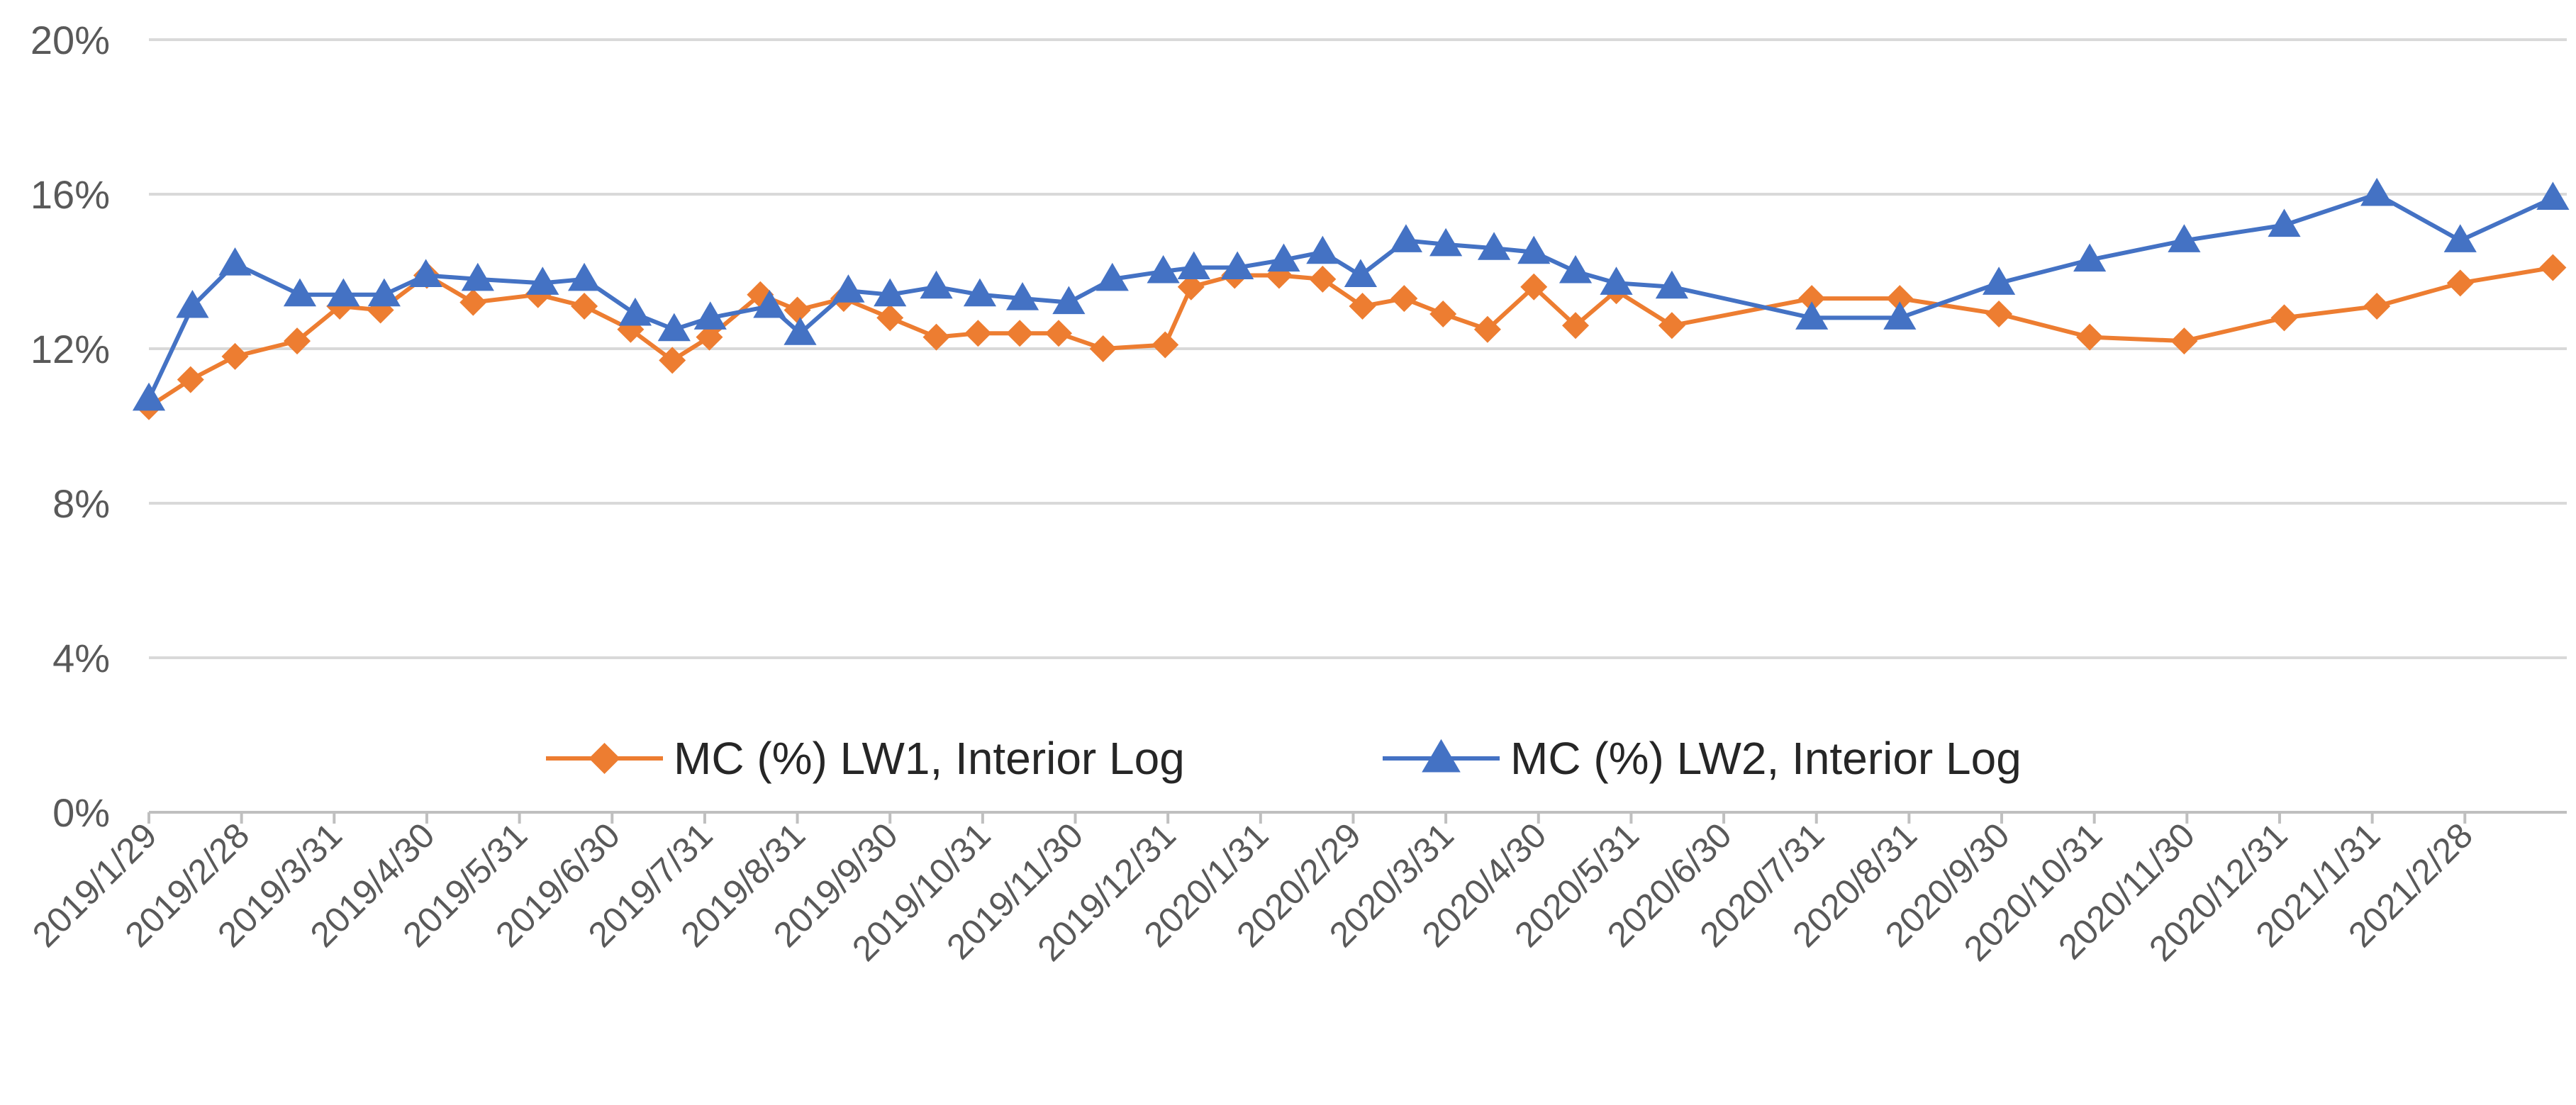  I want to click on legend-label-lw2: MC (%) LW2, Interior Log, so click(1766, 758).